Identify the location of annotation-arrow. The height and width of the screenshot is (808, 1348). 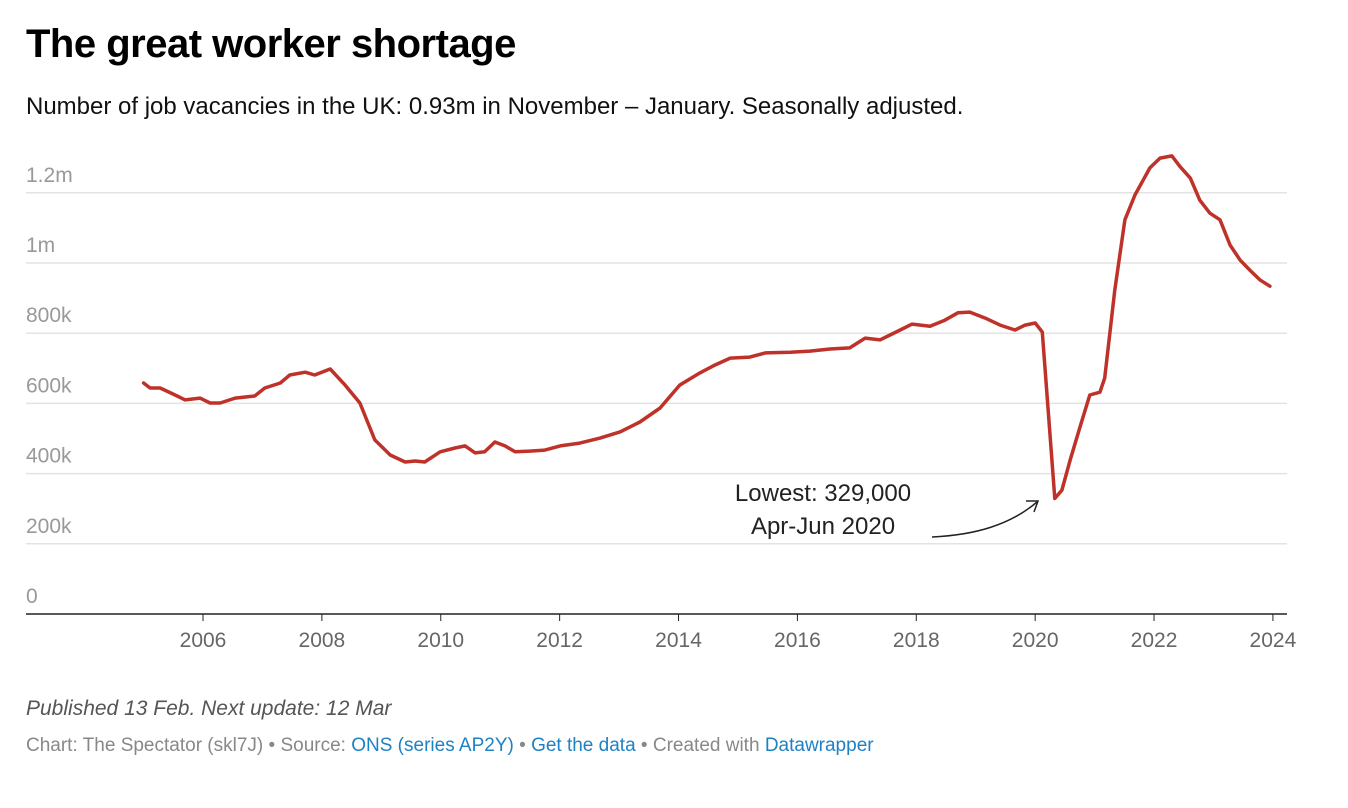
(984, 519).